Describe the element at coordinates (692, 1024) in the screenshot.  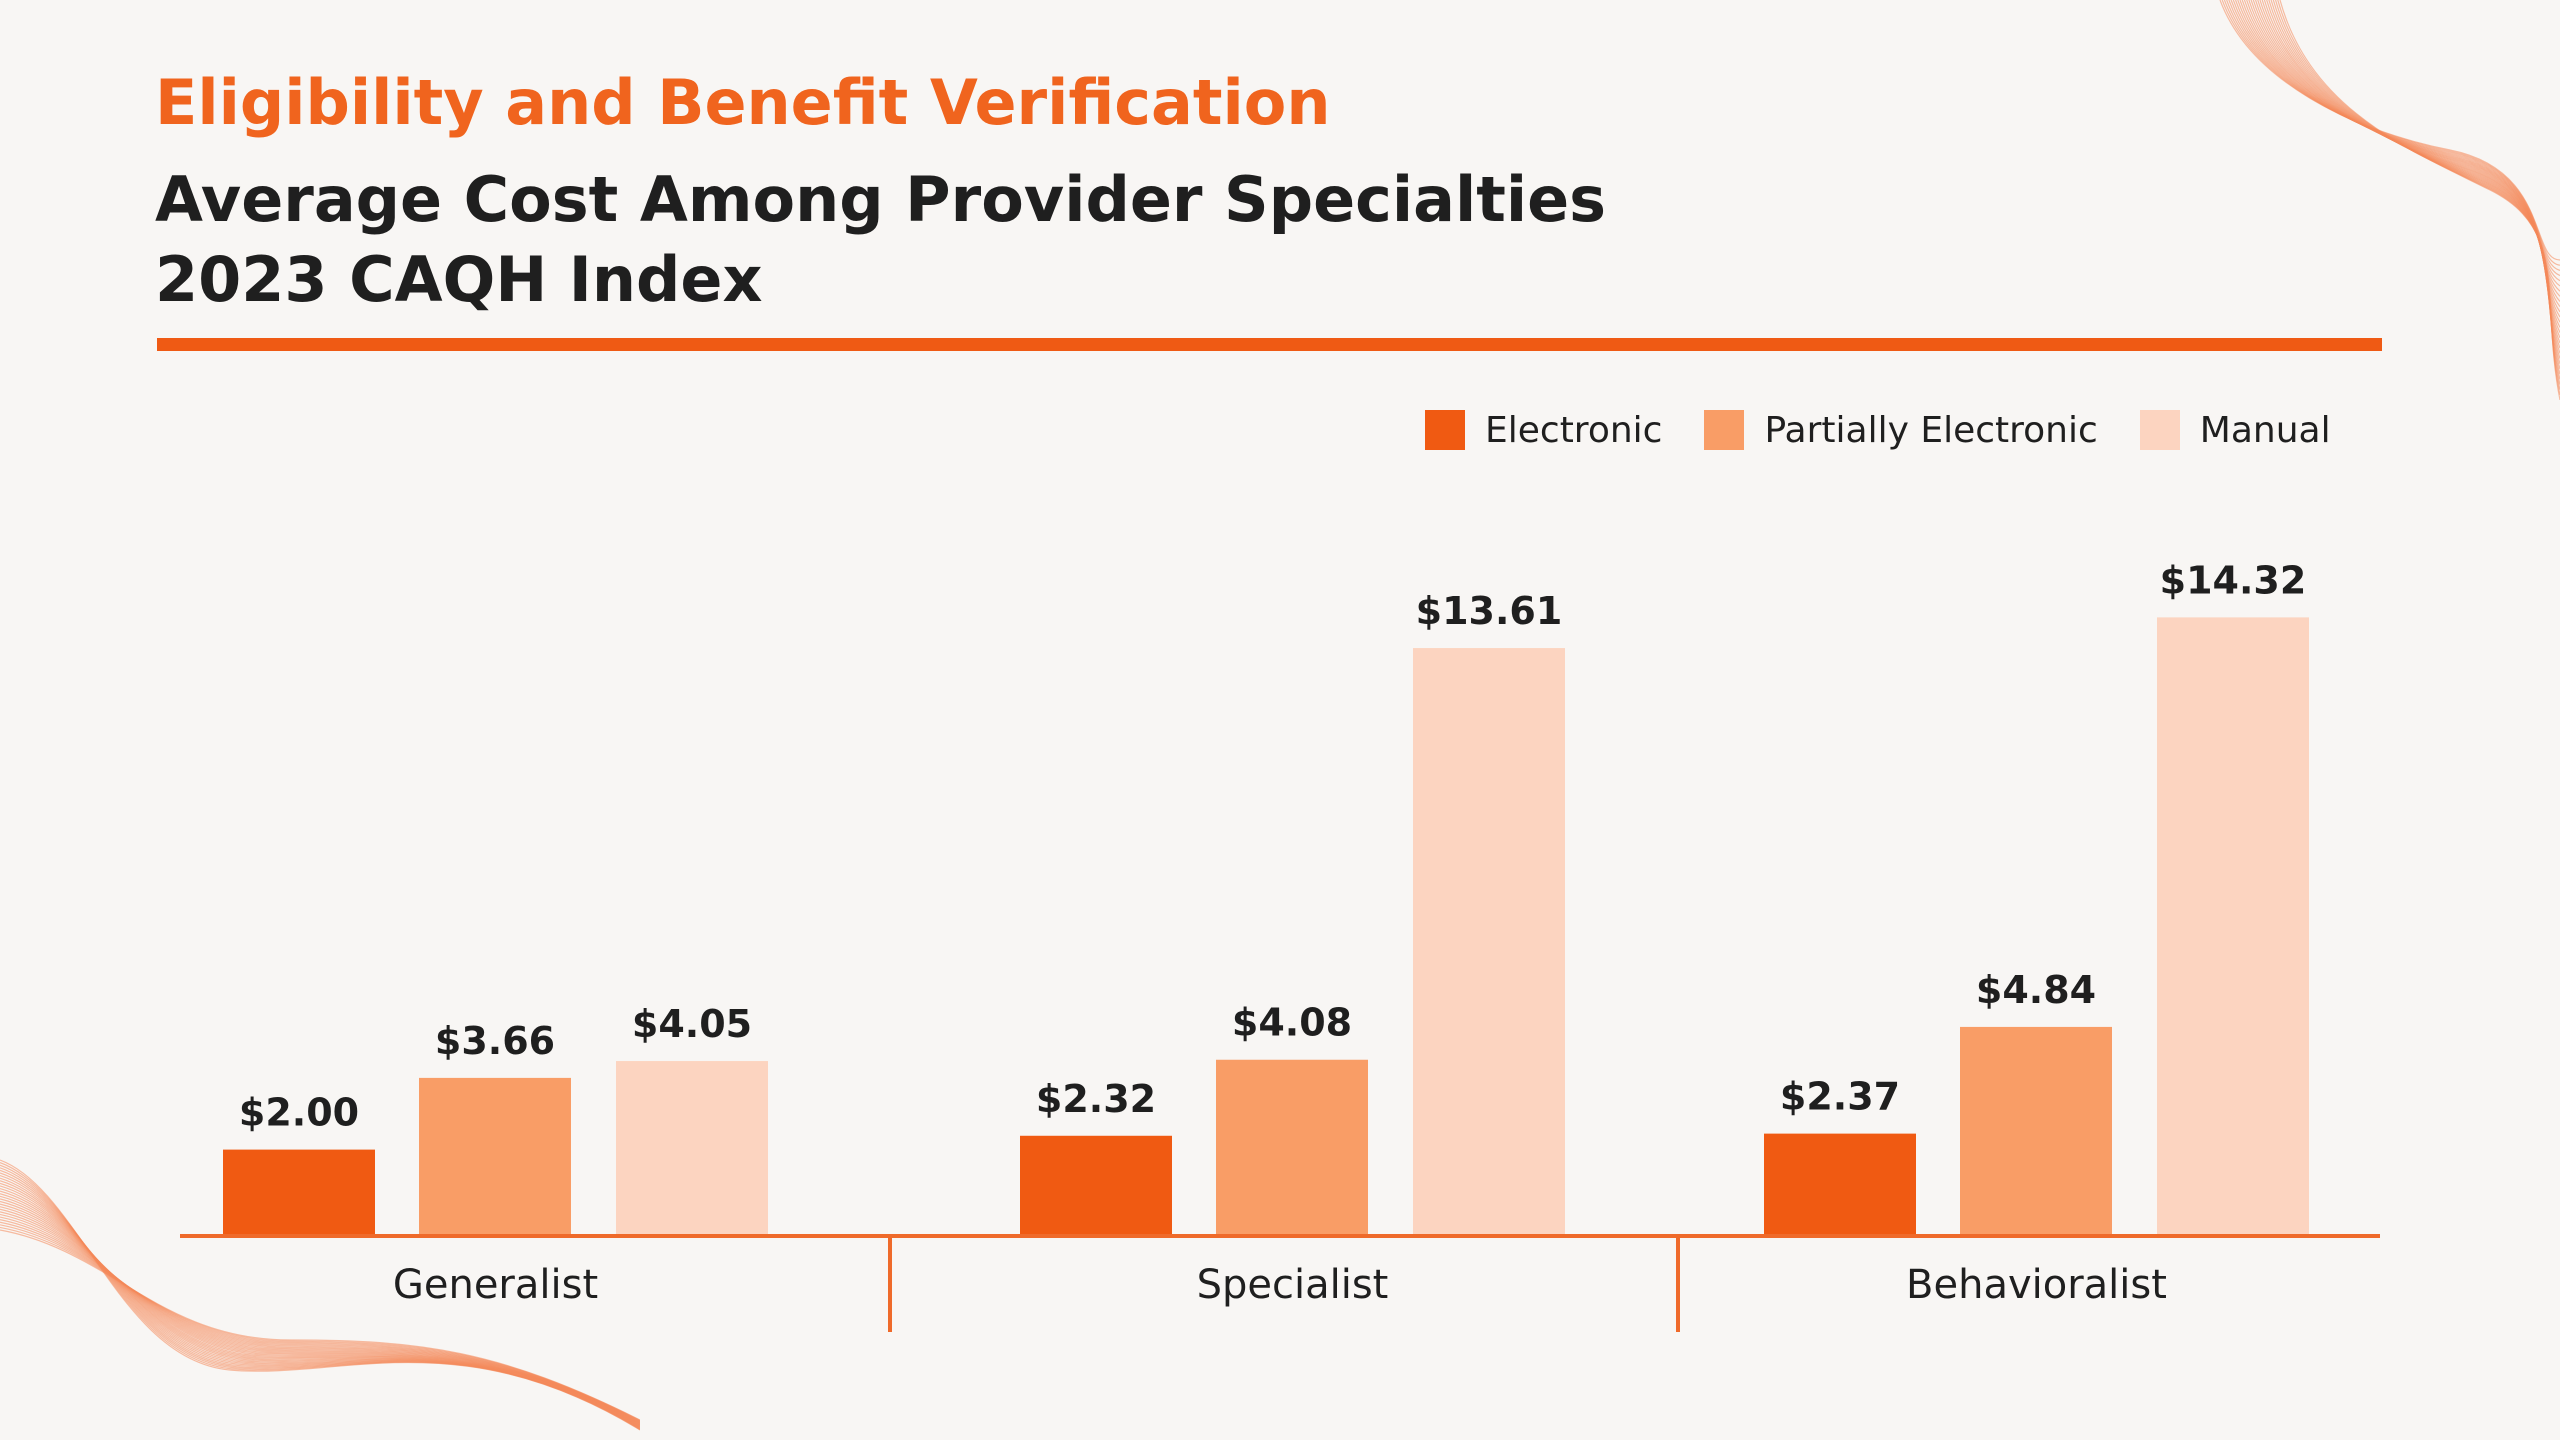
I see `bar-value-label-generalist-manual: $4.05` at that location.